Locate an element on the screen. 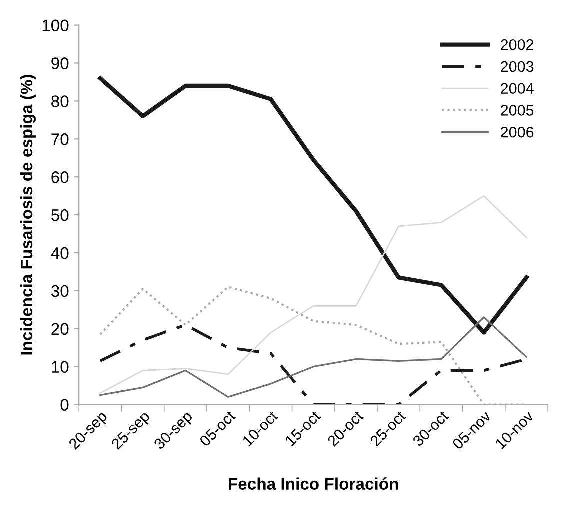 The width and height of the screenshot is (565, 506). x-axis-title: Fecha Inico Floración is located at coordinates (313, 484).